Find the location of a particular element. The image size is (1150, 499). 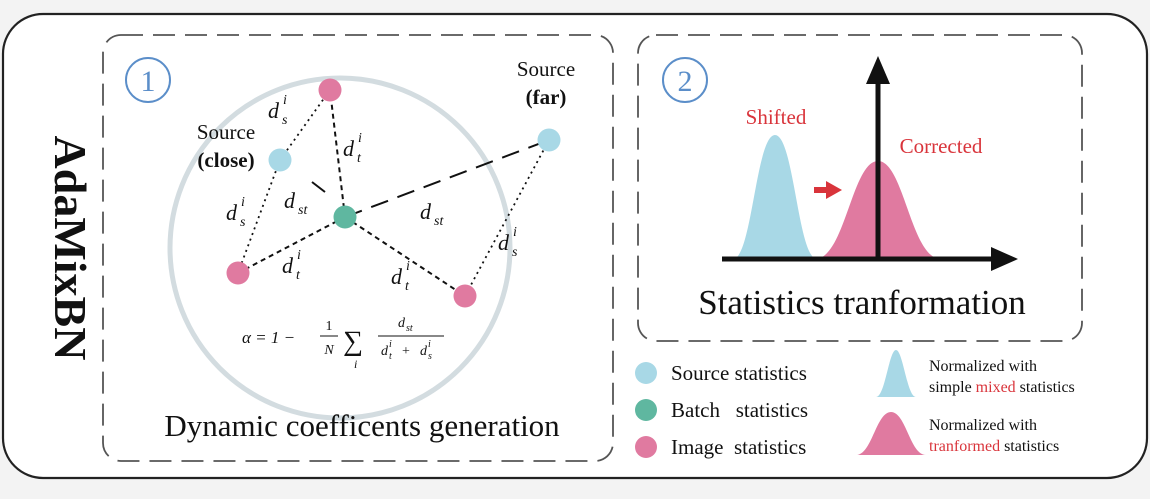

dist-t-left-sup: i is located at coordinates (299, 255).